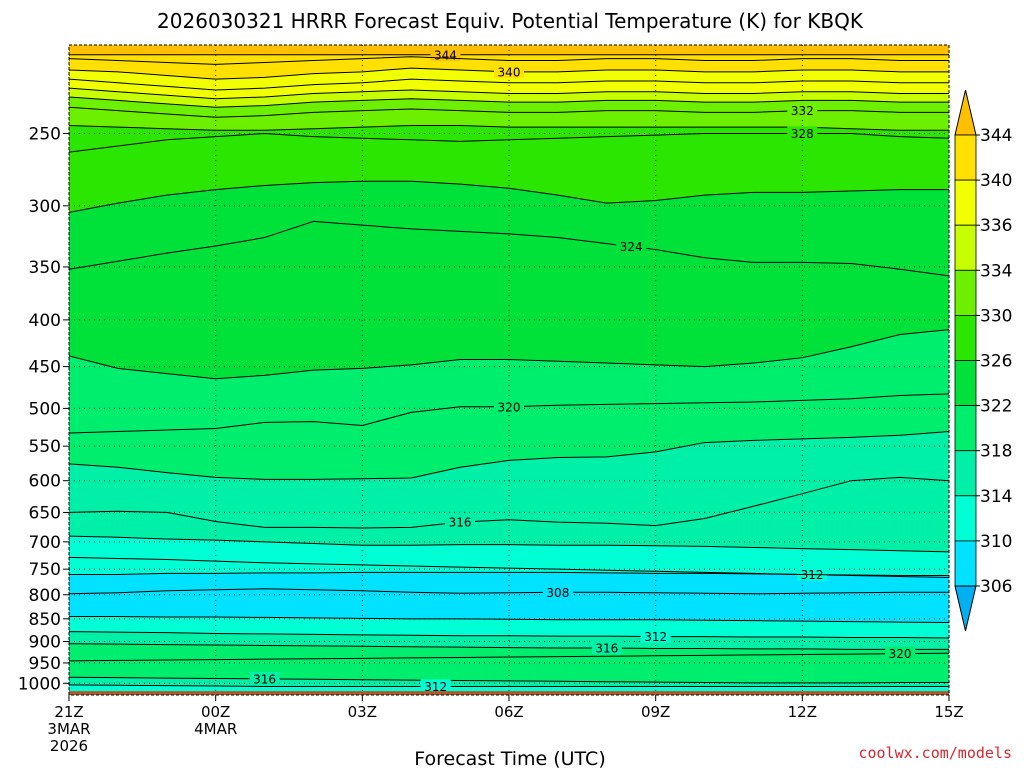 The height and width of the screenshot is (768, 1024). What do you see at coordinates (45, 321) in the screenshot?
I see `y-tick-label: 400` at bounding box center [45, 321].